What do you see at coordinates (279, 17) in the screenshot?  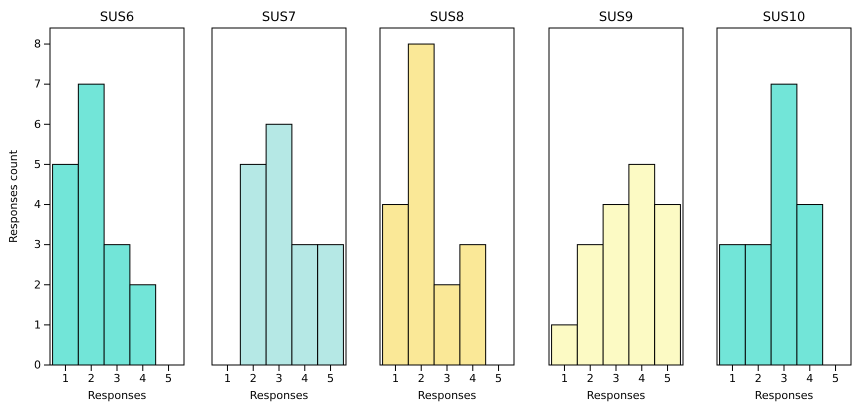 I see `chart-title: SUS7` at bounding box center [279, 17].